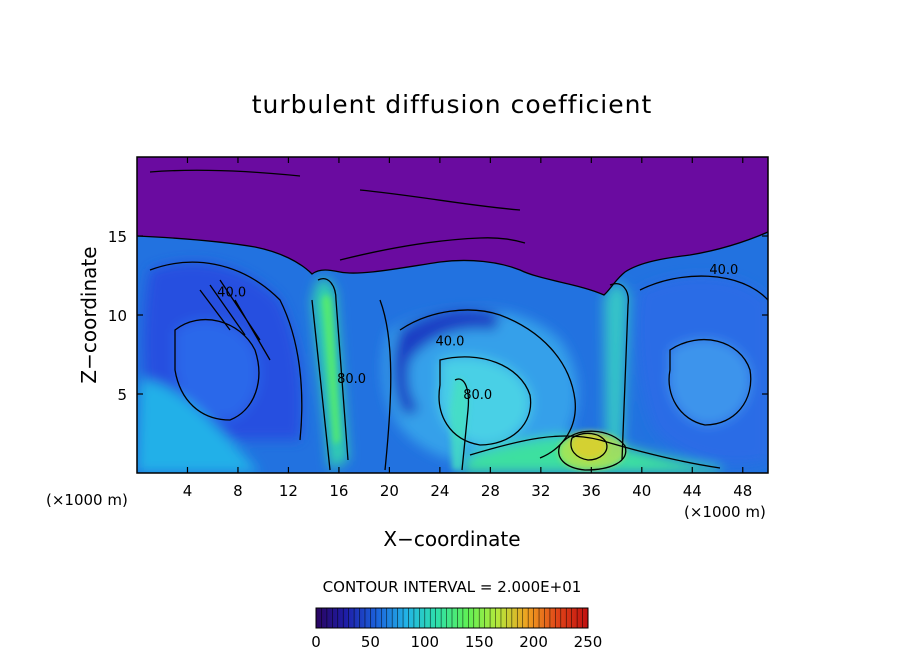  I want to click on contour-labels: 40.0 40.0 80.0 80.0 40.0, so click(477, 333).